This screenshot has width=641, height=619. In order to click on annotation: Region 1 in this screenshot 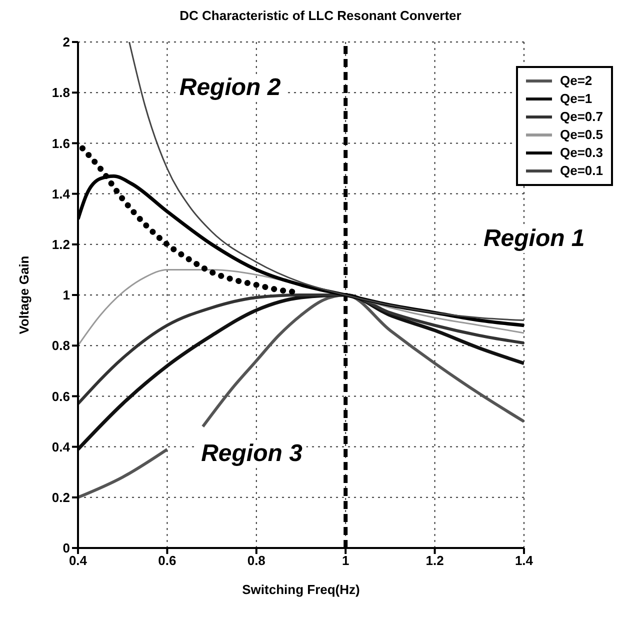, I will do `click(534, 239)`.